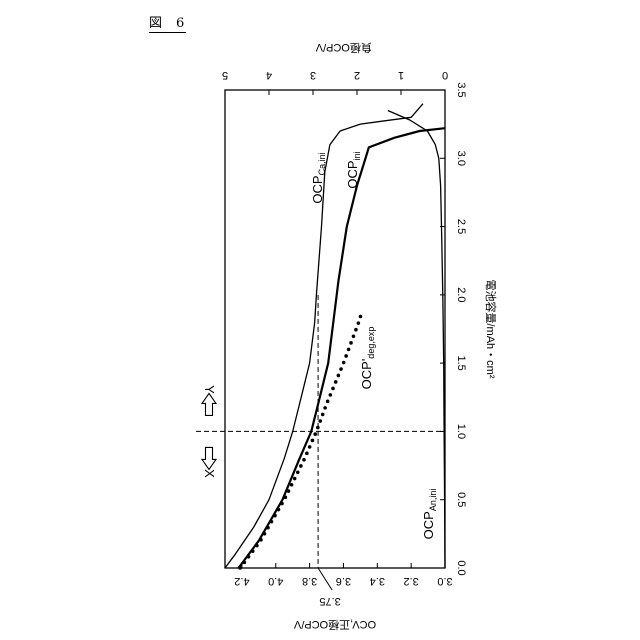  What do you see at coordinates (461, 226) in the screenshot?
I see `capacity-tick-label: 2.5` at bounding box center [461, 226].